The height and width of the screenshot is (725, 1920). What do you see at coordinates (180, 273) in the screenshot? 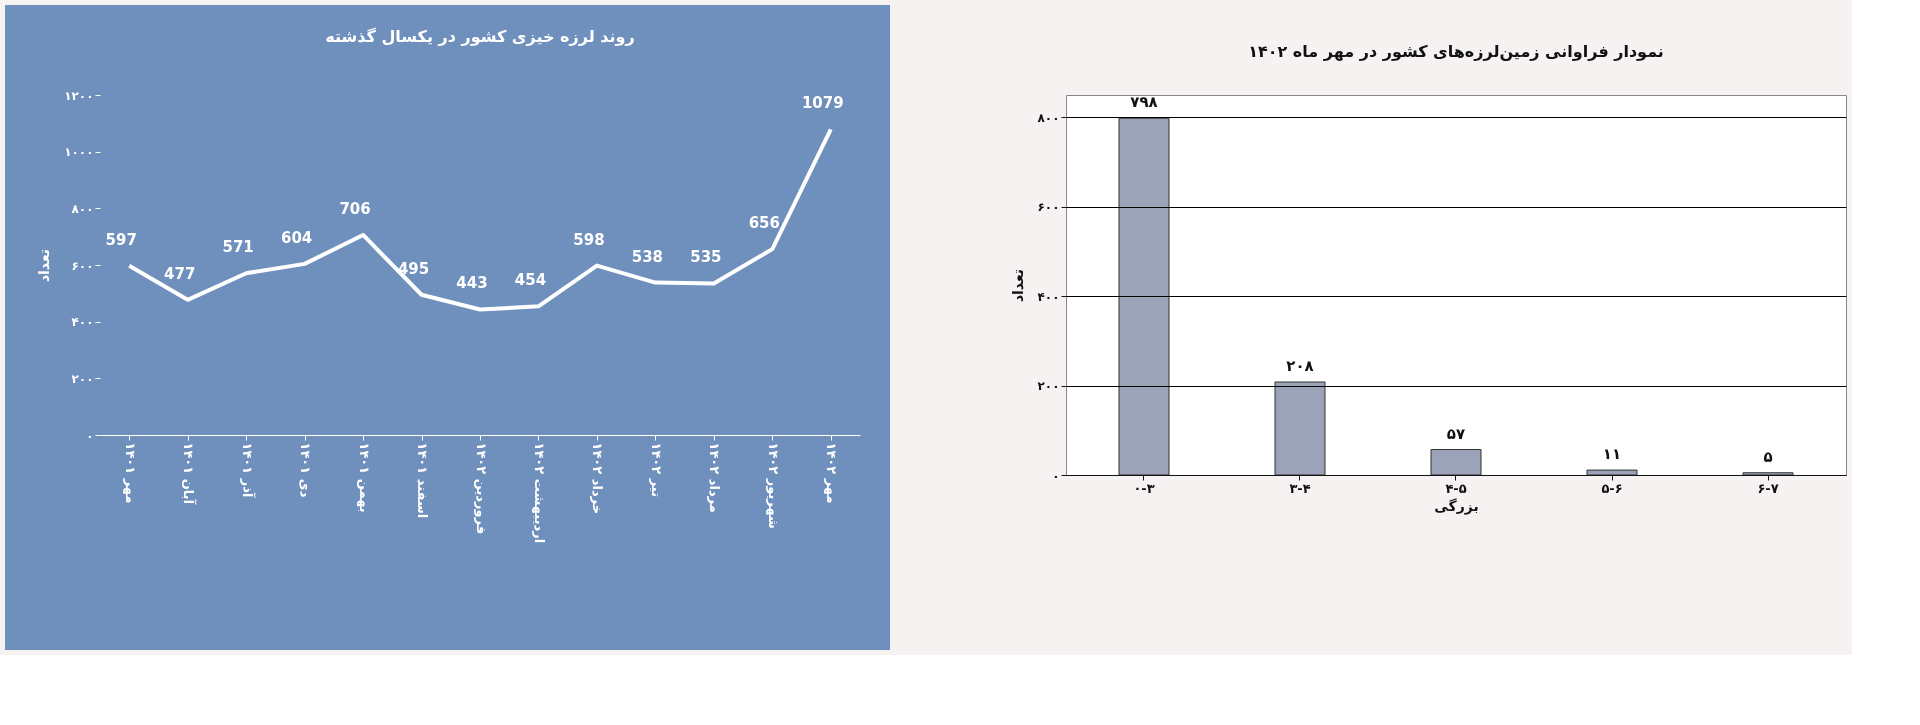
I see `data-label: 477` at bounding box center [180, 273].